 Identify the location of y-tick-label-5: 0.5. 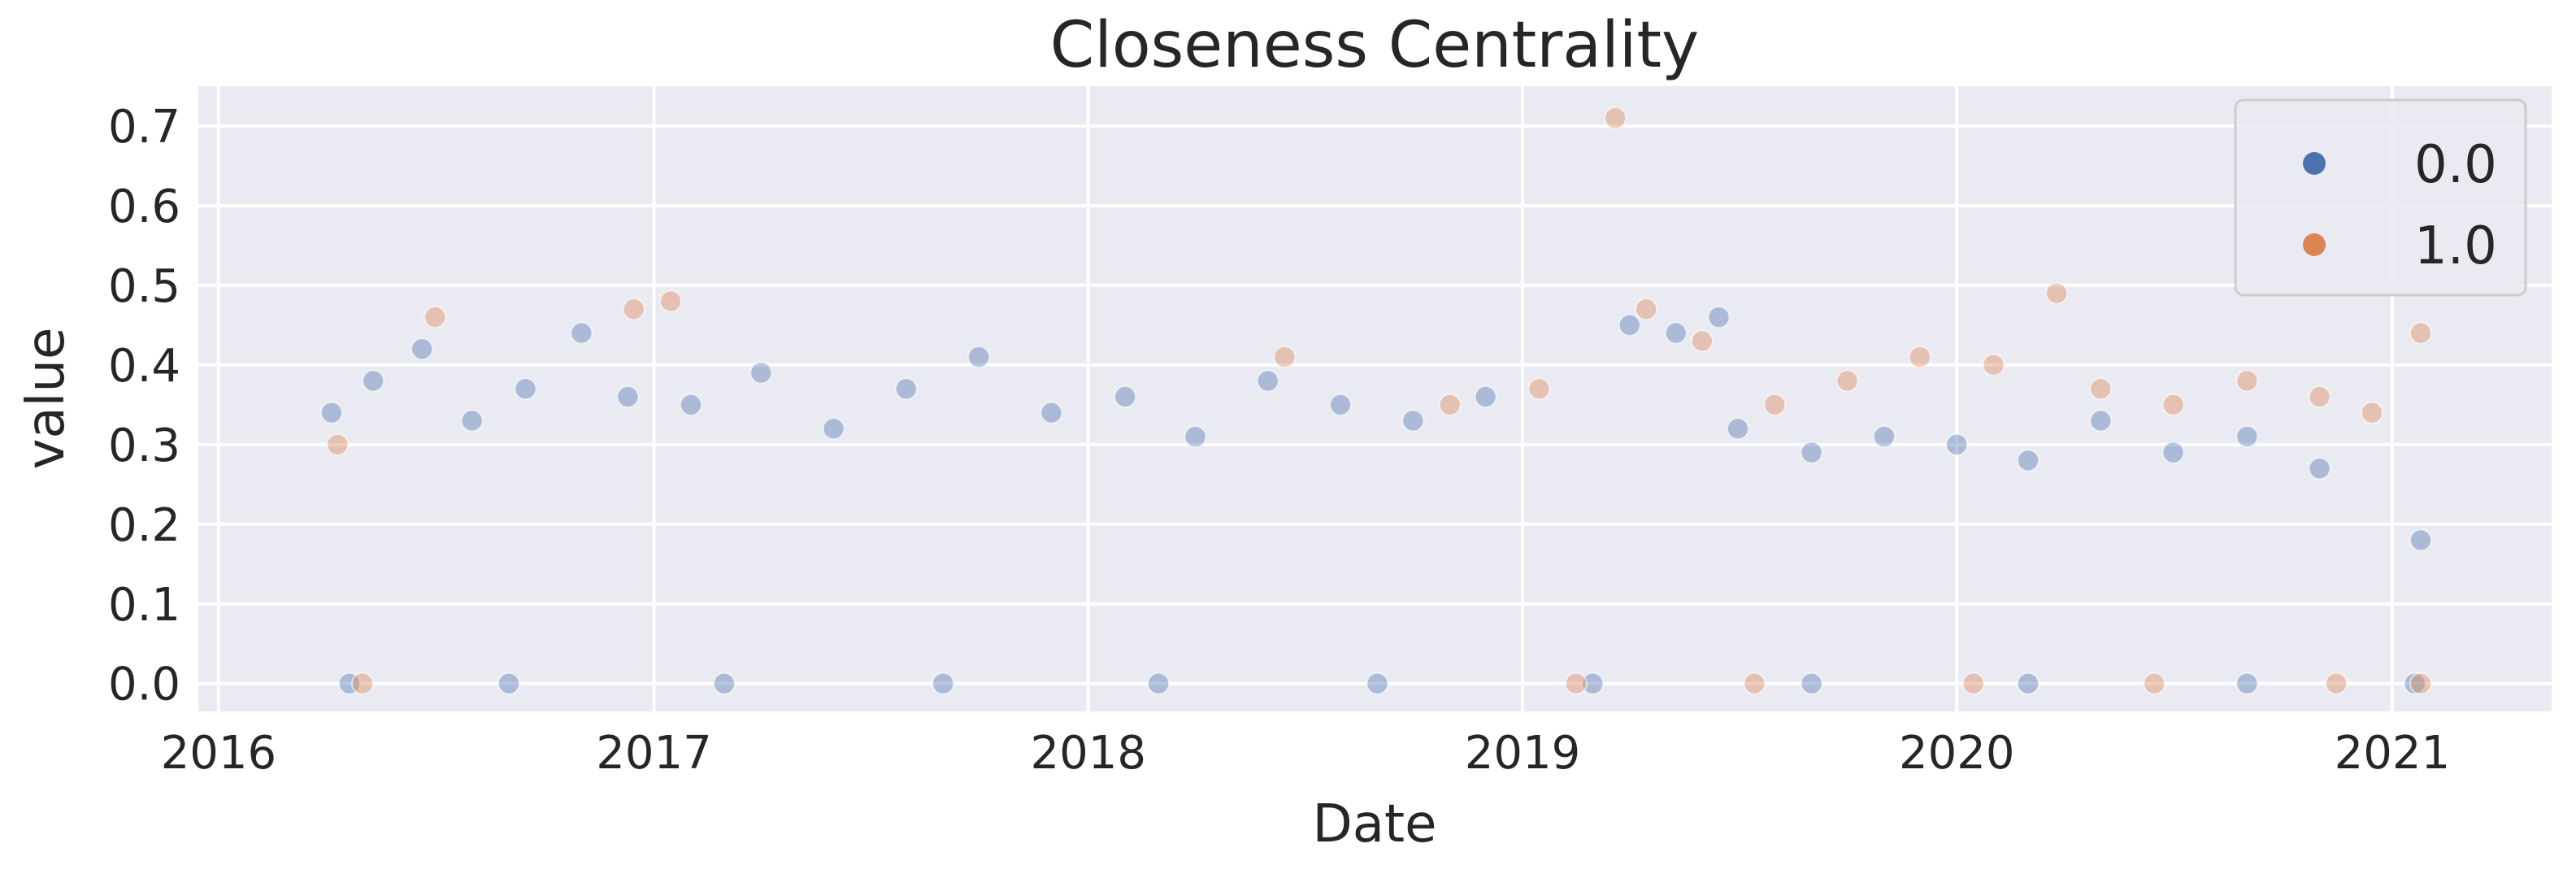
(144, 286).